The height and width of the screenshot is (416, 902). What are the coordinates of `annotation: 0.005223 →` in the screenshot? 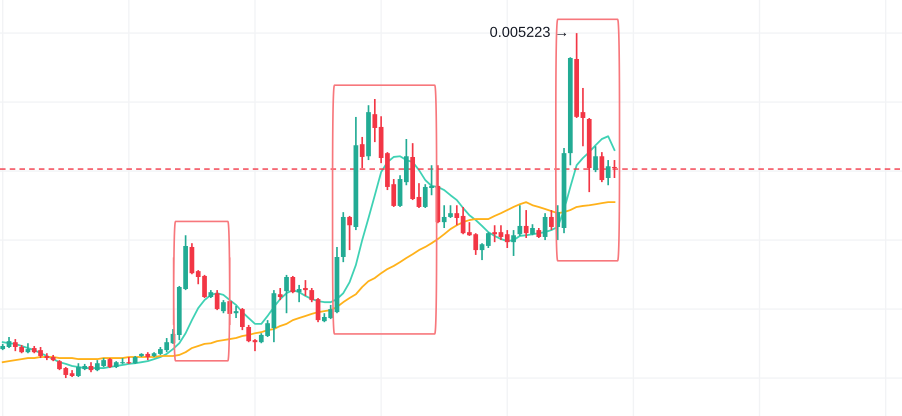 It's located at (528, 32).